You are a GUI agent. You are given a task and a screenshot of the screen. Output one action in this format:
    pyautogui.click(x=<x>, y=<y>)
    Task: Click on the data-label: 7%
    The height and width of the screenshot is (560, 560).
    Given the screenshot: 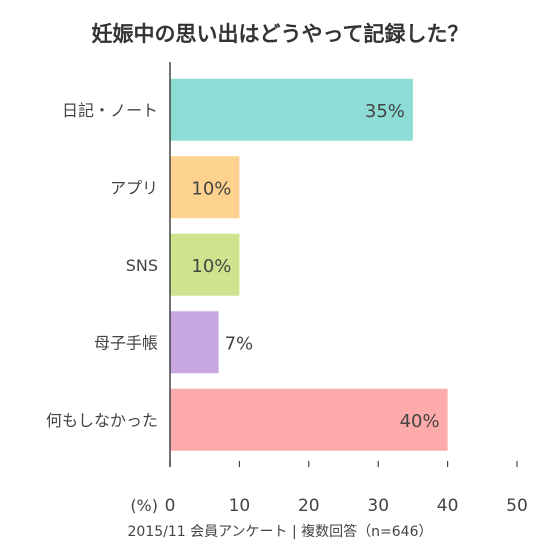 What is the action you would take?
    pyautogui.click(x=239, y=343)
    